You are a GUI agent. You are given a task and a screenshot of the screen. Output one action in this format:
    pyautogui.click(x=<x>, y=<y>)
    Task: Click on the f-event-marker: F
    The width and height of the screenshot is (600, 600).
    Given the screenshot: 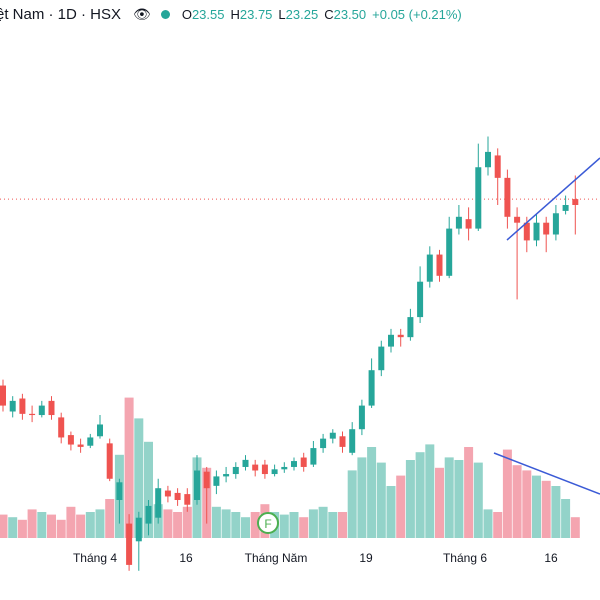 What is the action you would take?
    pyautogui.click(x=268, y=523)
    